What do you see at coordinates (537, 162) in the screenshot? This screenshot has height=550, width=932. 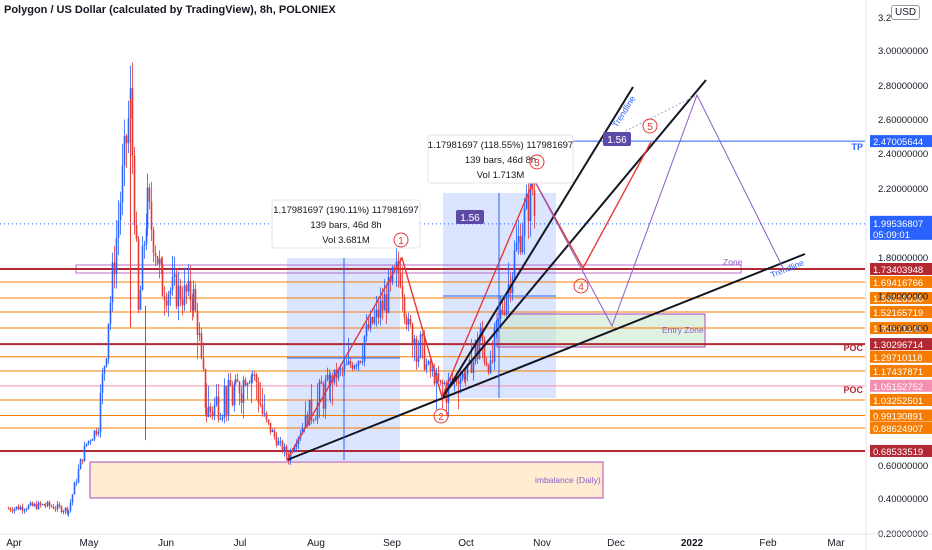 I see `wave-circle` at bounding box center [537, 162].